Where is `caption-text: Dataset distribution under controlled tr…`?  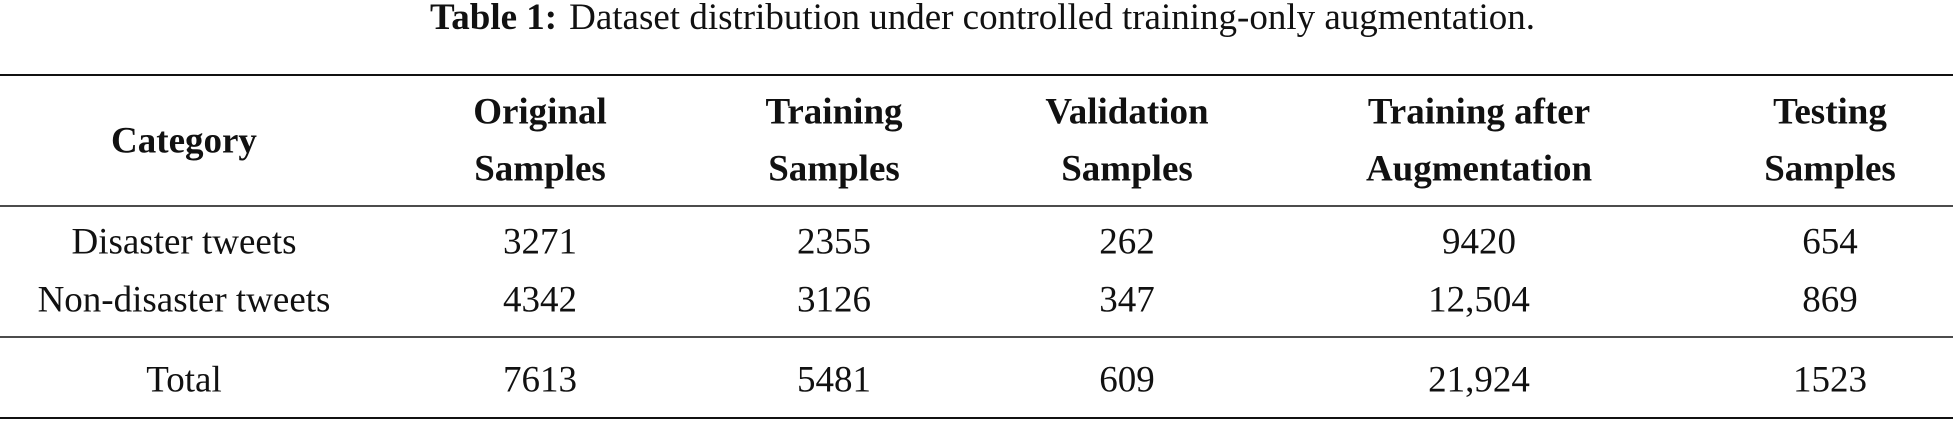 caption-text: Dataset distribution under controlled tr… is located at coordinates (1052, 19).